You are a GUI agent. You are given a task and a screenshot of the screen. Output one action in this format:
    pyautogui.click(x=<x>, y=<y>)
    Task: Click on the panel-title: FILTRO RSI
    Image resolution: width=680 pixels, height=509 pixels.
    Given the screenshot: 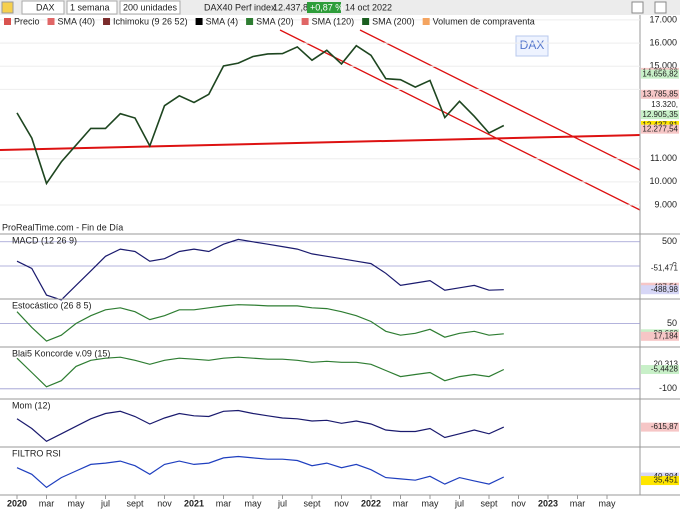 What is the action you would take?
    pyautogui.click(x=36, y=453)
    